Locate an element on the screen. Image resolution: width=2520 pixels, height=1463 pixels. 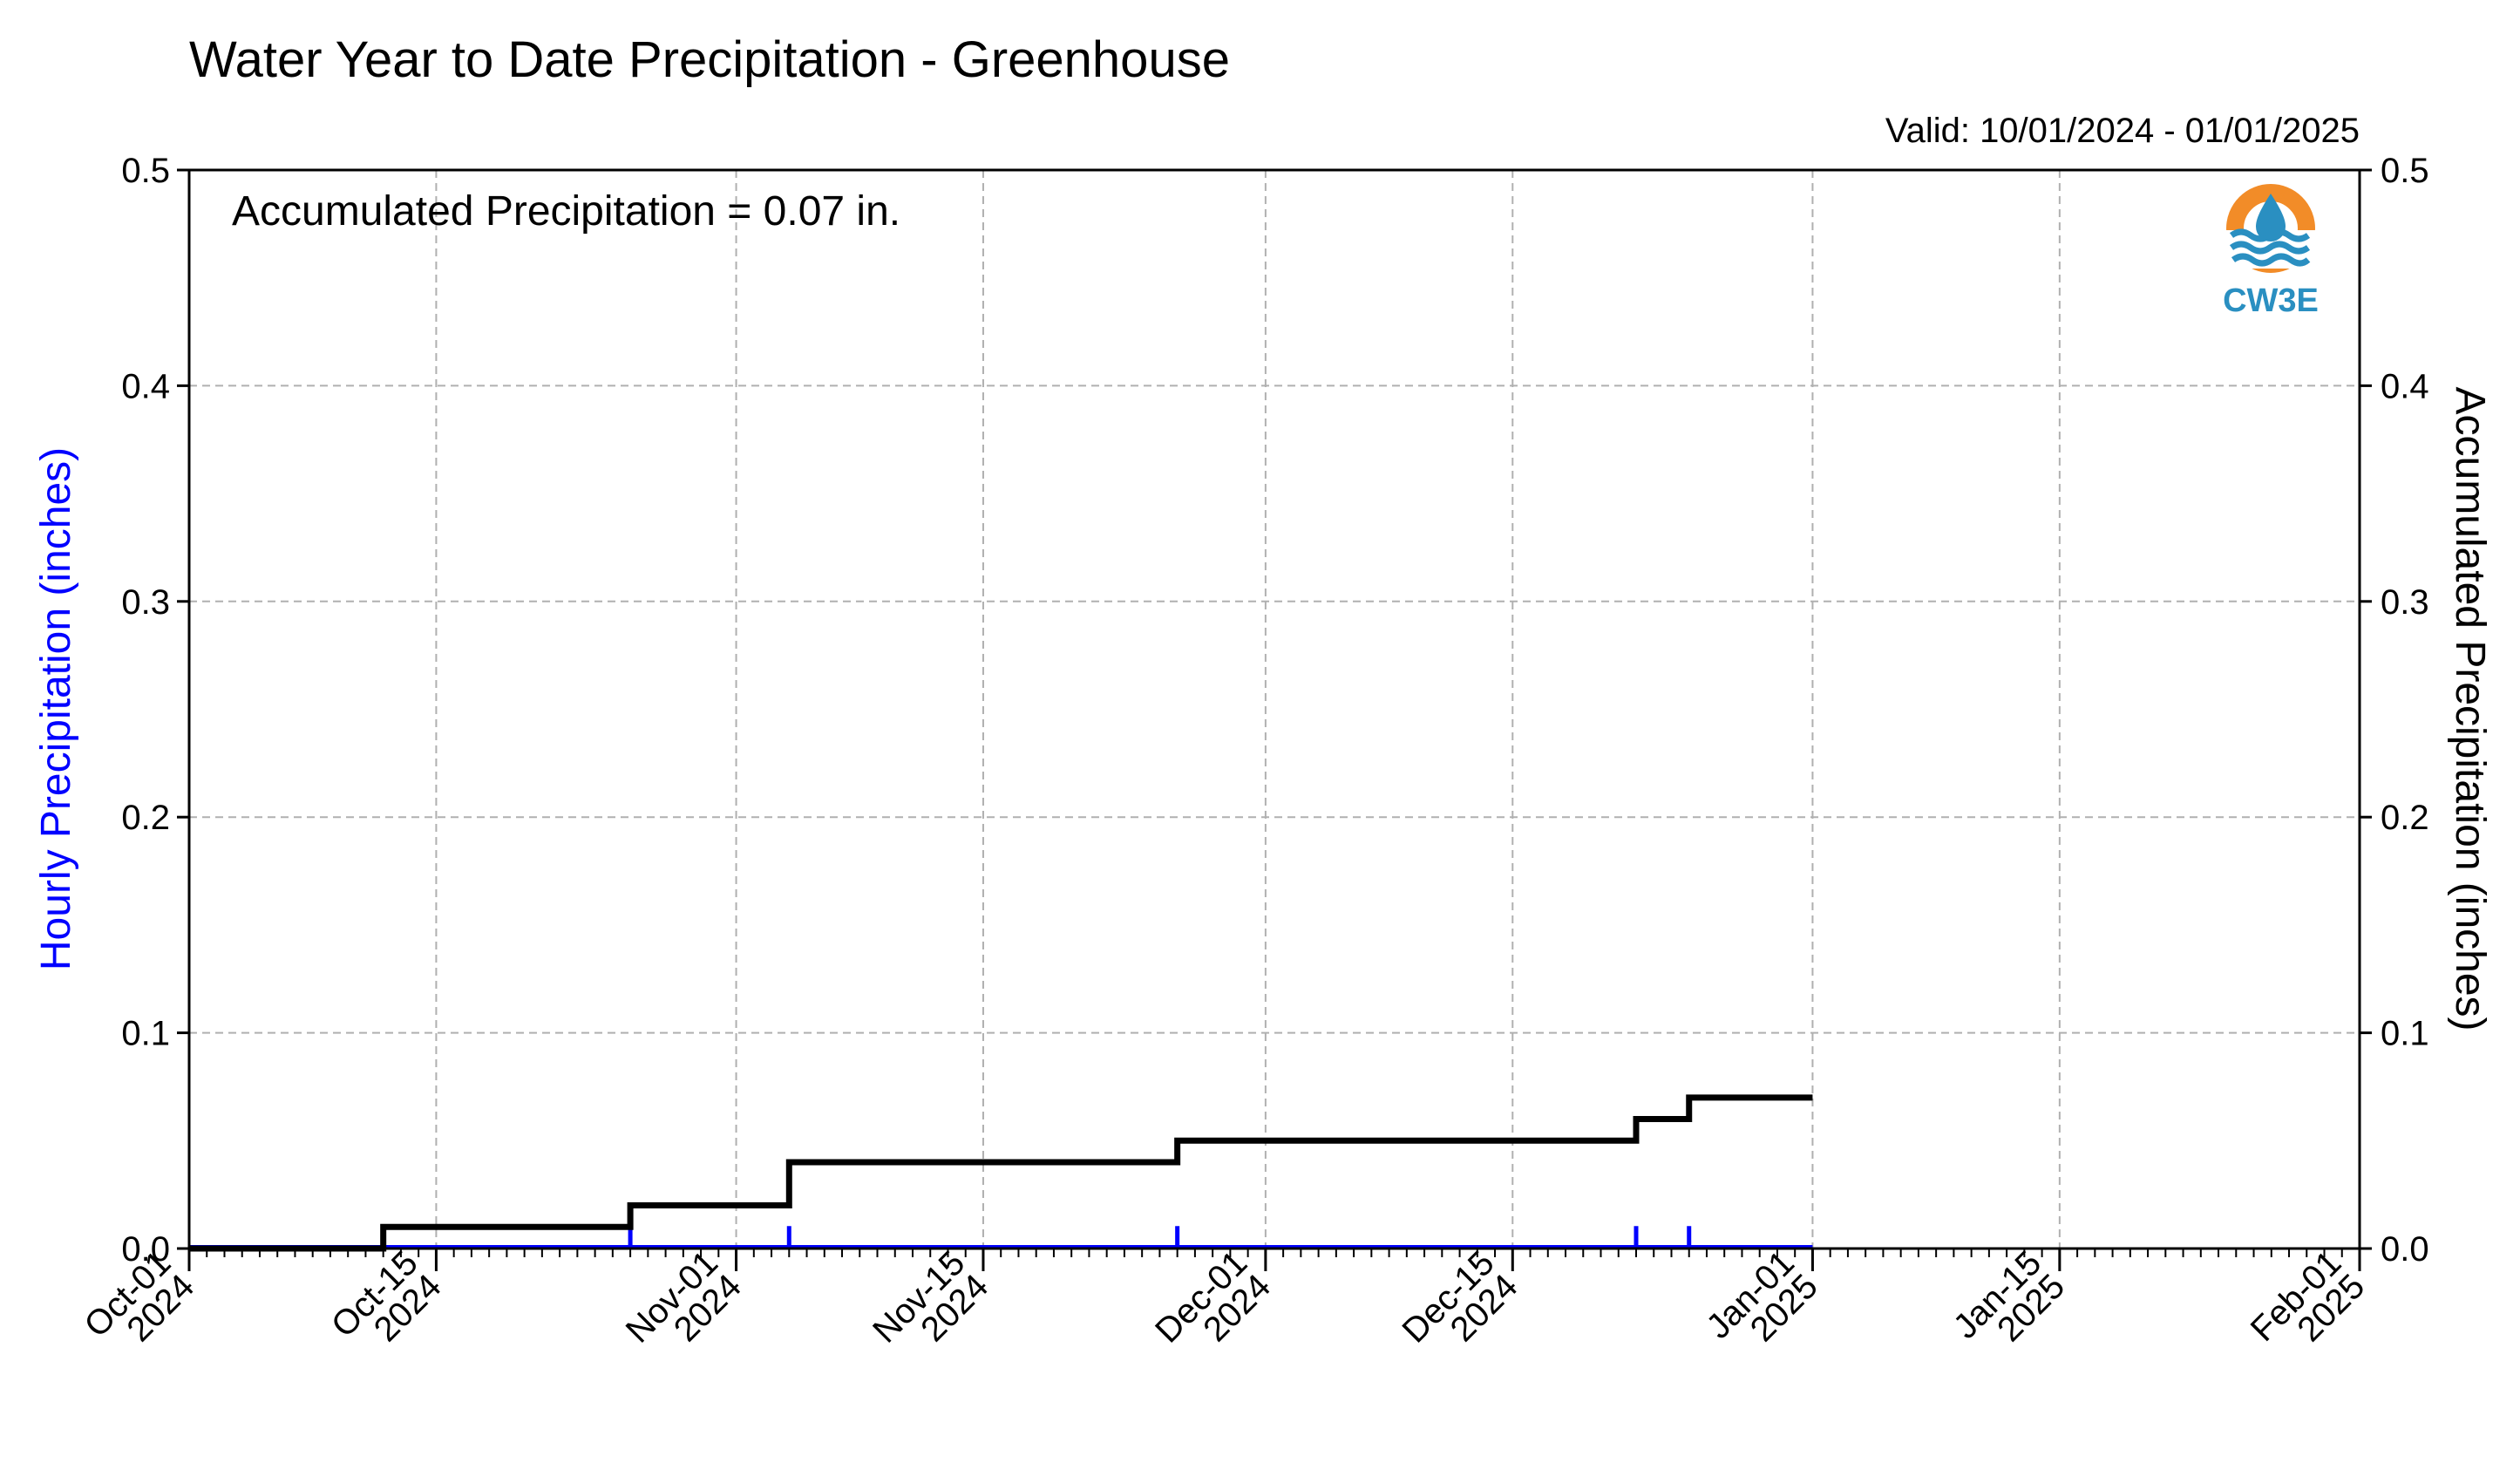
y-tick-label-left: 0.0 is located at coordinates (145, 1249).